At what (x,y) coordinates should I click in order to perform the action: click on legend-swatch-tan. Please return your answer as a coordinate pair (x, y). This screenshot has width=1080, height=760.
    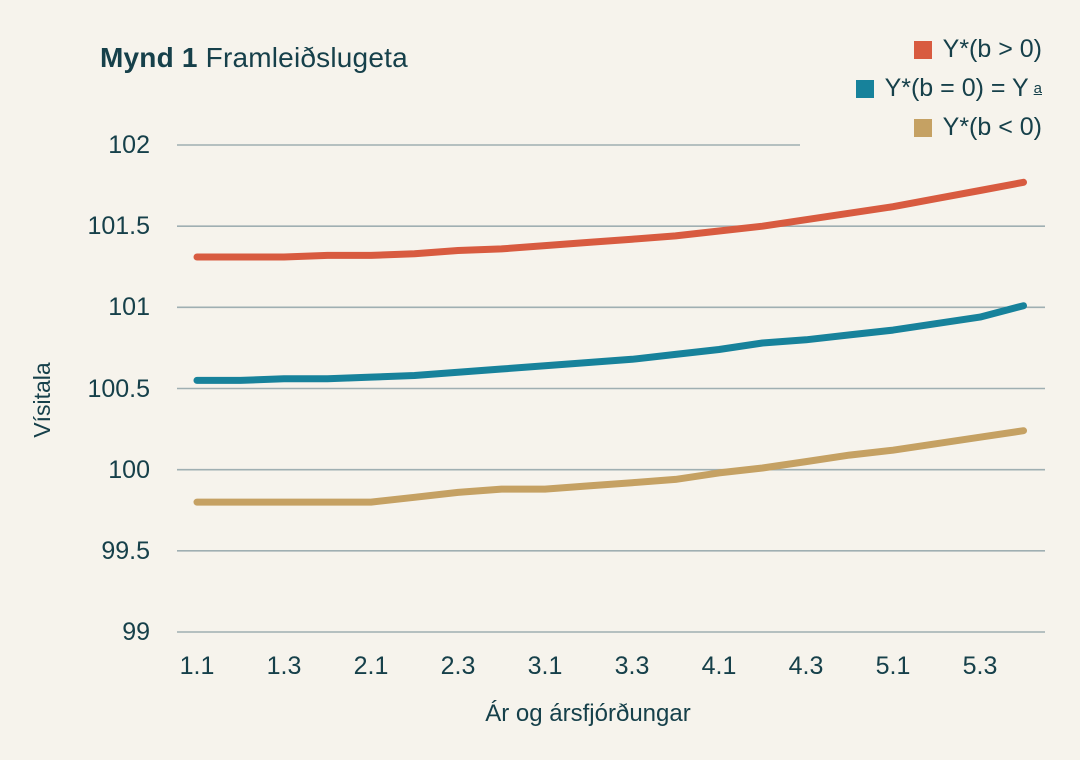
    Looking at the image, I should click on (922, 127).